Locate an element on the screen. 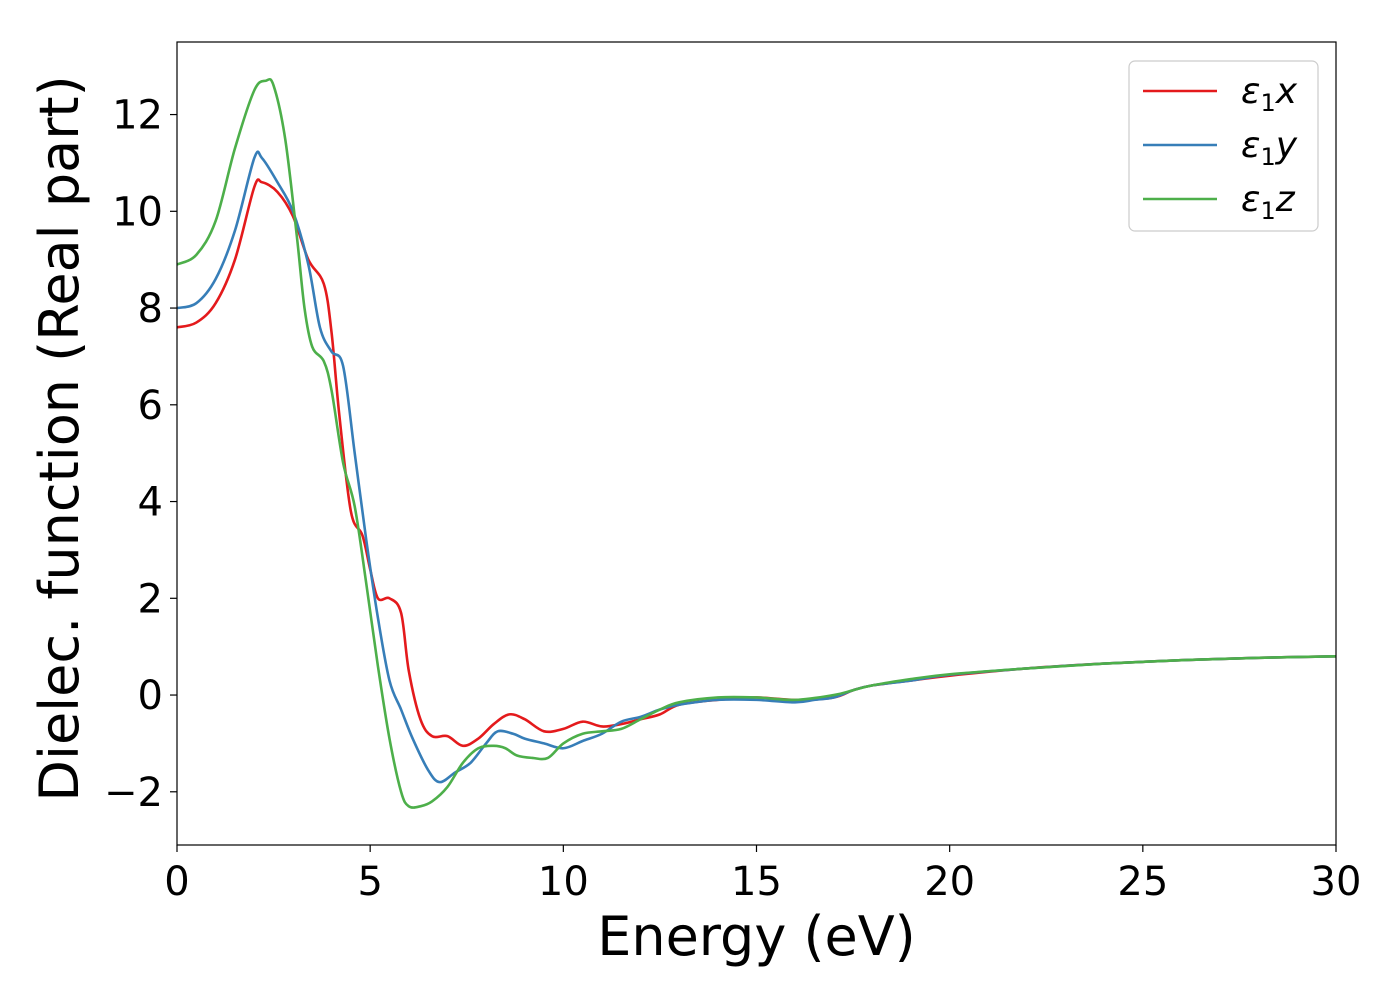 Image resolution: width=1400 pixels, height=1000 pixels. y-axis-ticks: −2 0 2 4 6 8 10 12 is located at coordinates (140, 454).